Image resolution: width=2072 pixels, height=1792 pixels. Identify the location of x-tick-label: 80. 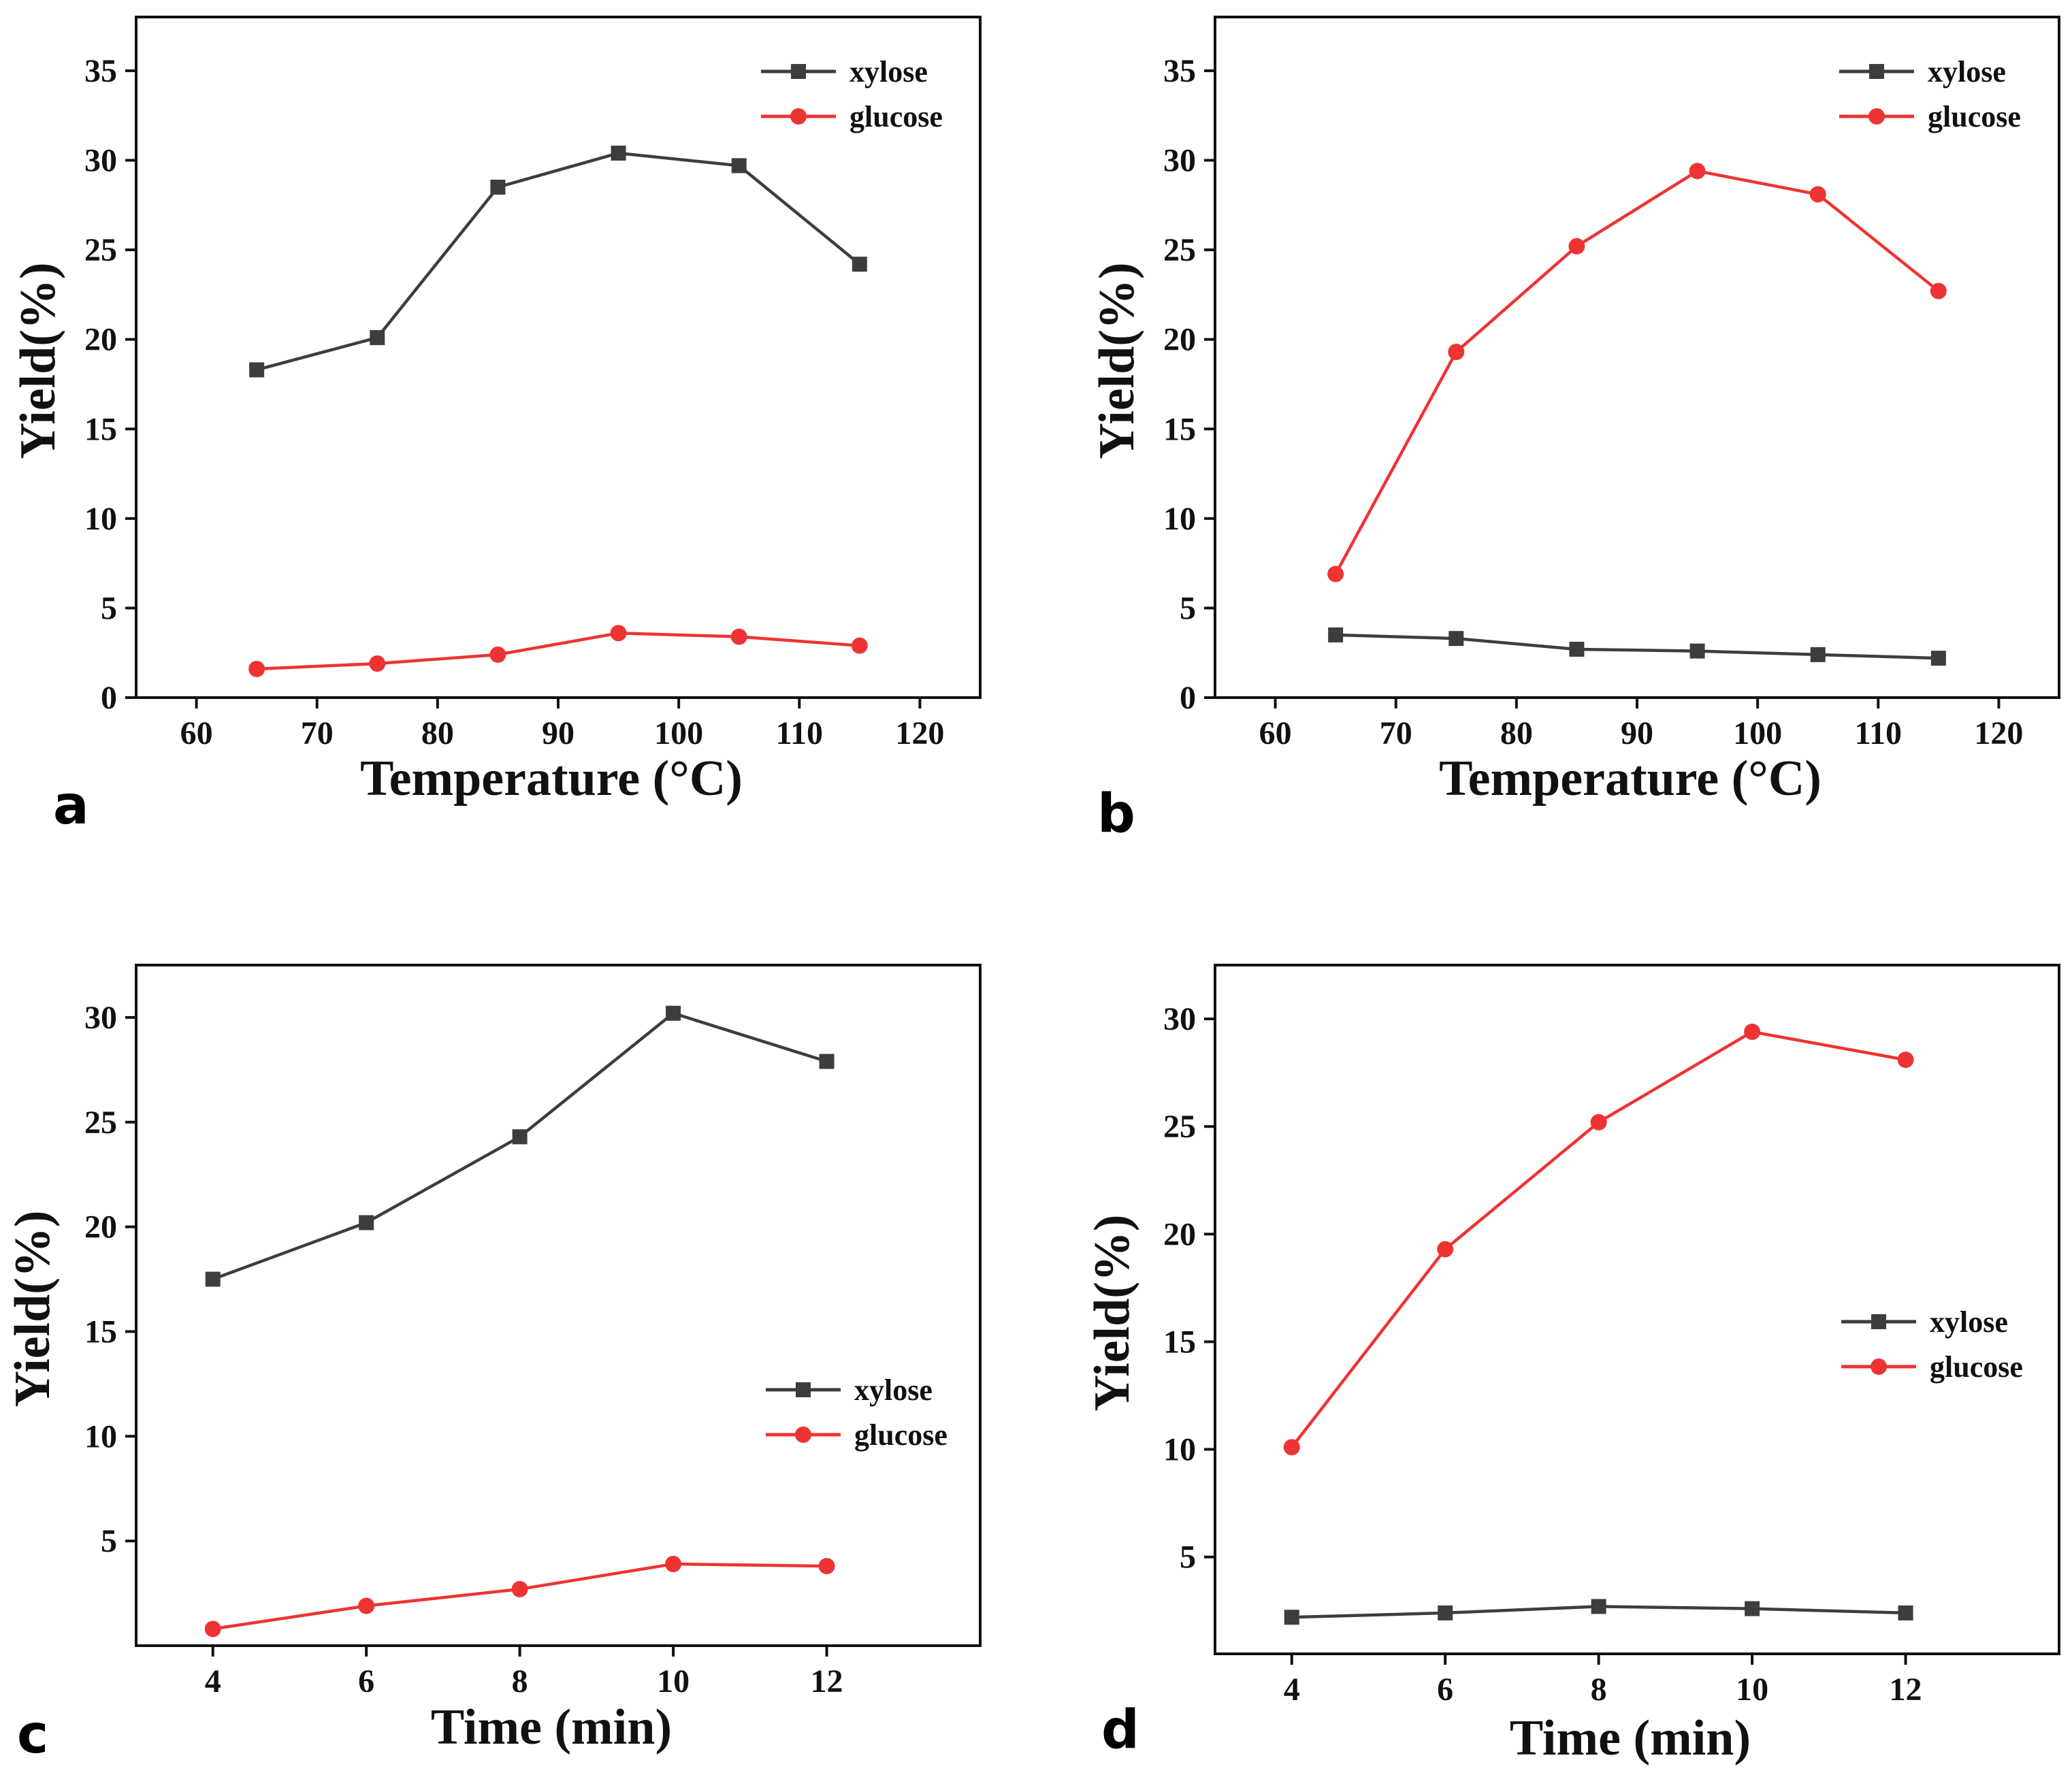
(1516, 733).